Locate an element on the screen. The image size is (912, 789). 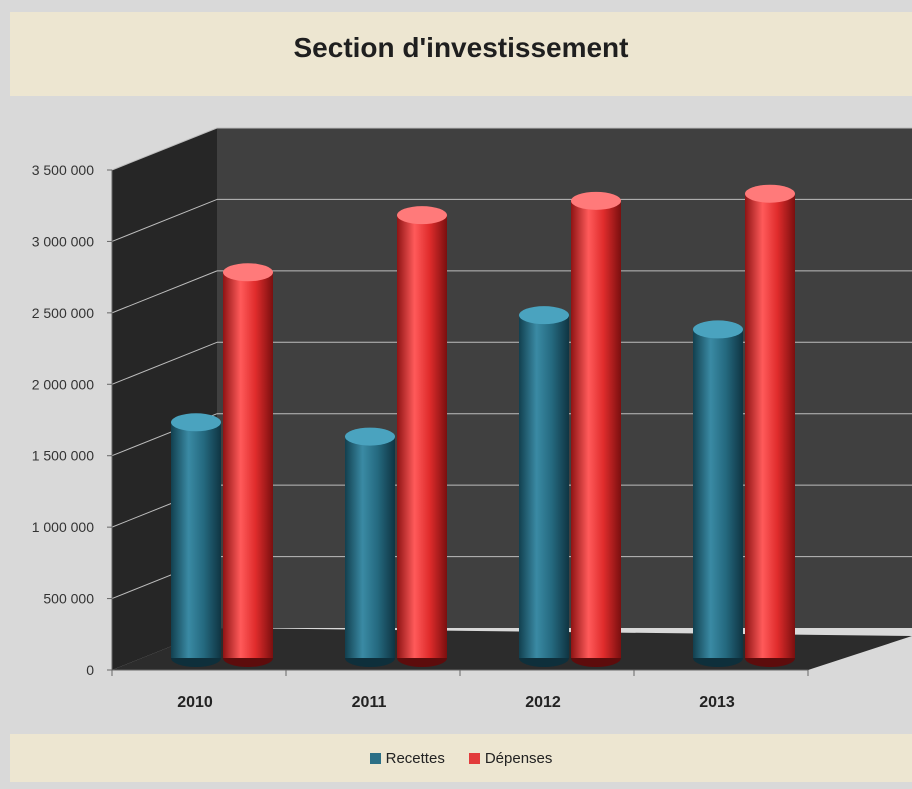
bar-recettes-2012 is located at coordinates (544, 486).